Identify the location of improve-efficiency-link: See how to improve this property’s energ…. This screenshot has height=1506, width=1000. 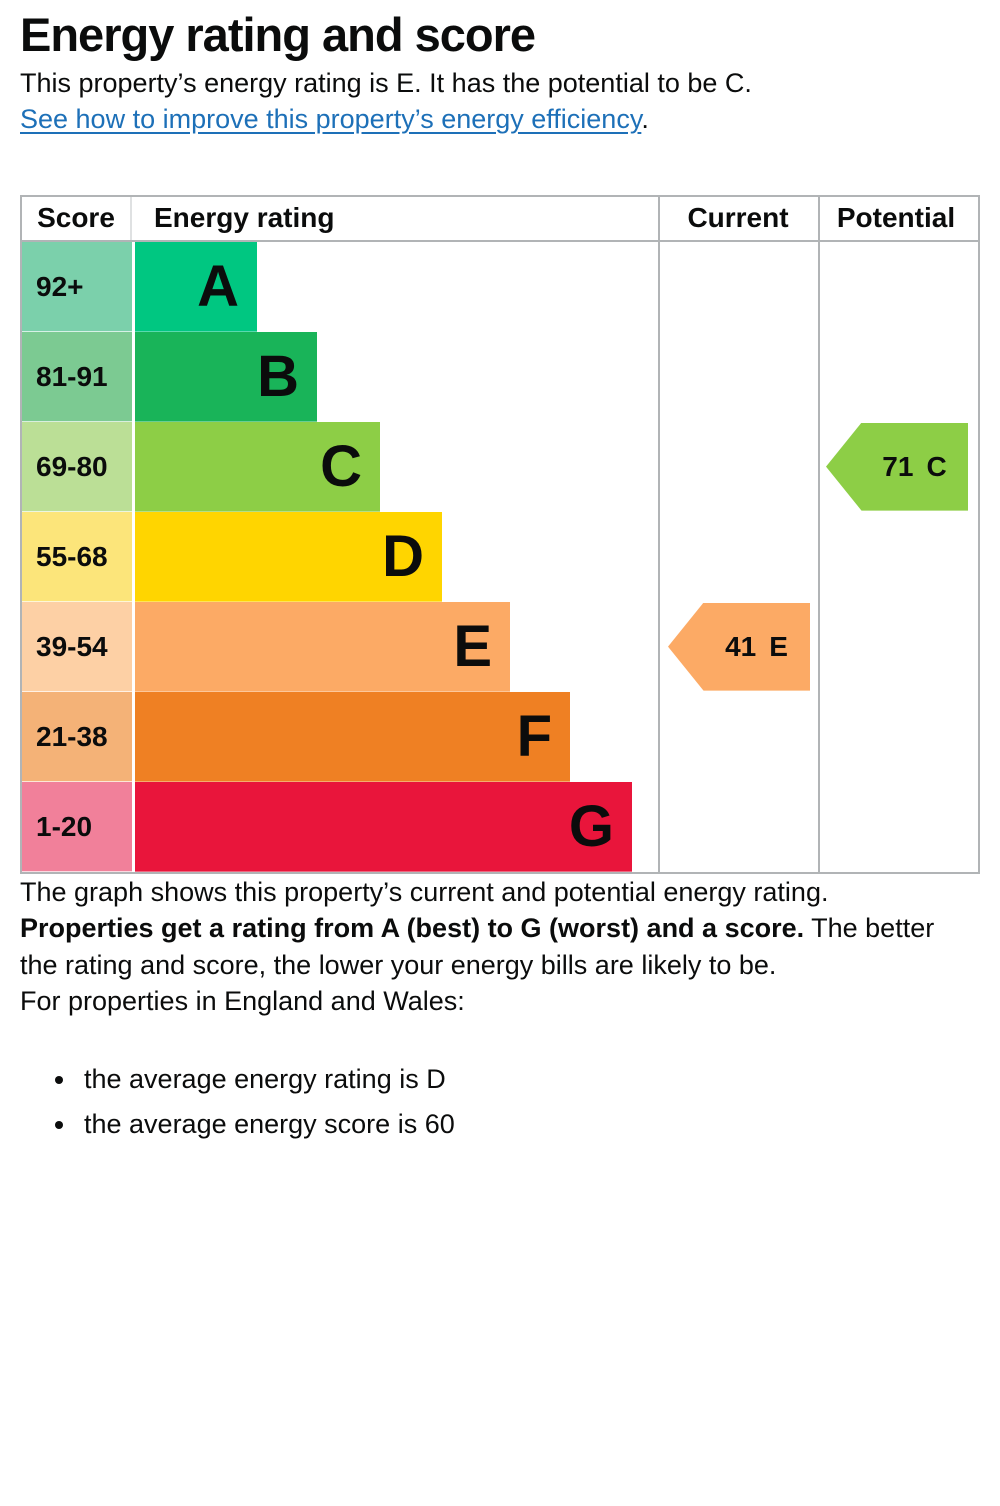
(331, 119).